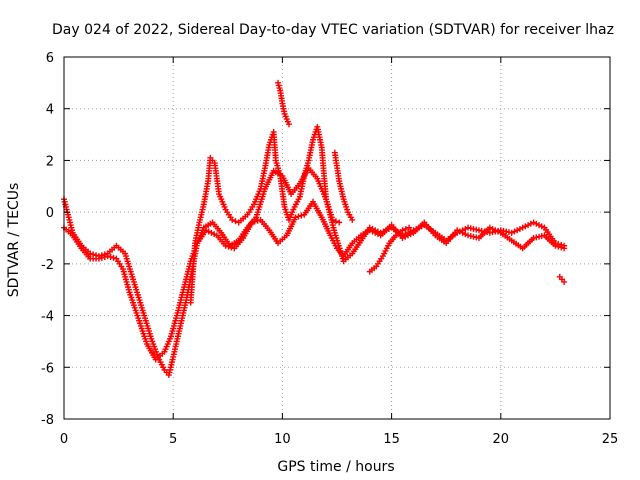  What do you see at coordinates (47, 265) in the screenshot?
I see `y-tick-label: -2` at bounding box center [47, 265].